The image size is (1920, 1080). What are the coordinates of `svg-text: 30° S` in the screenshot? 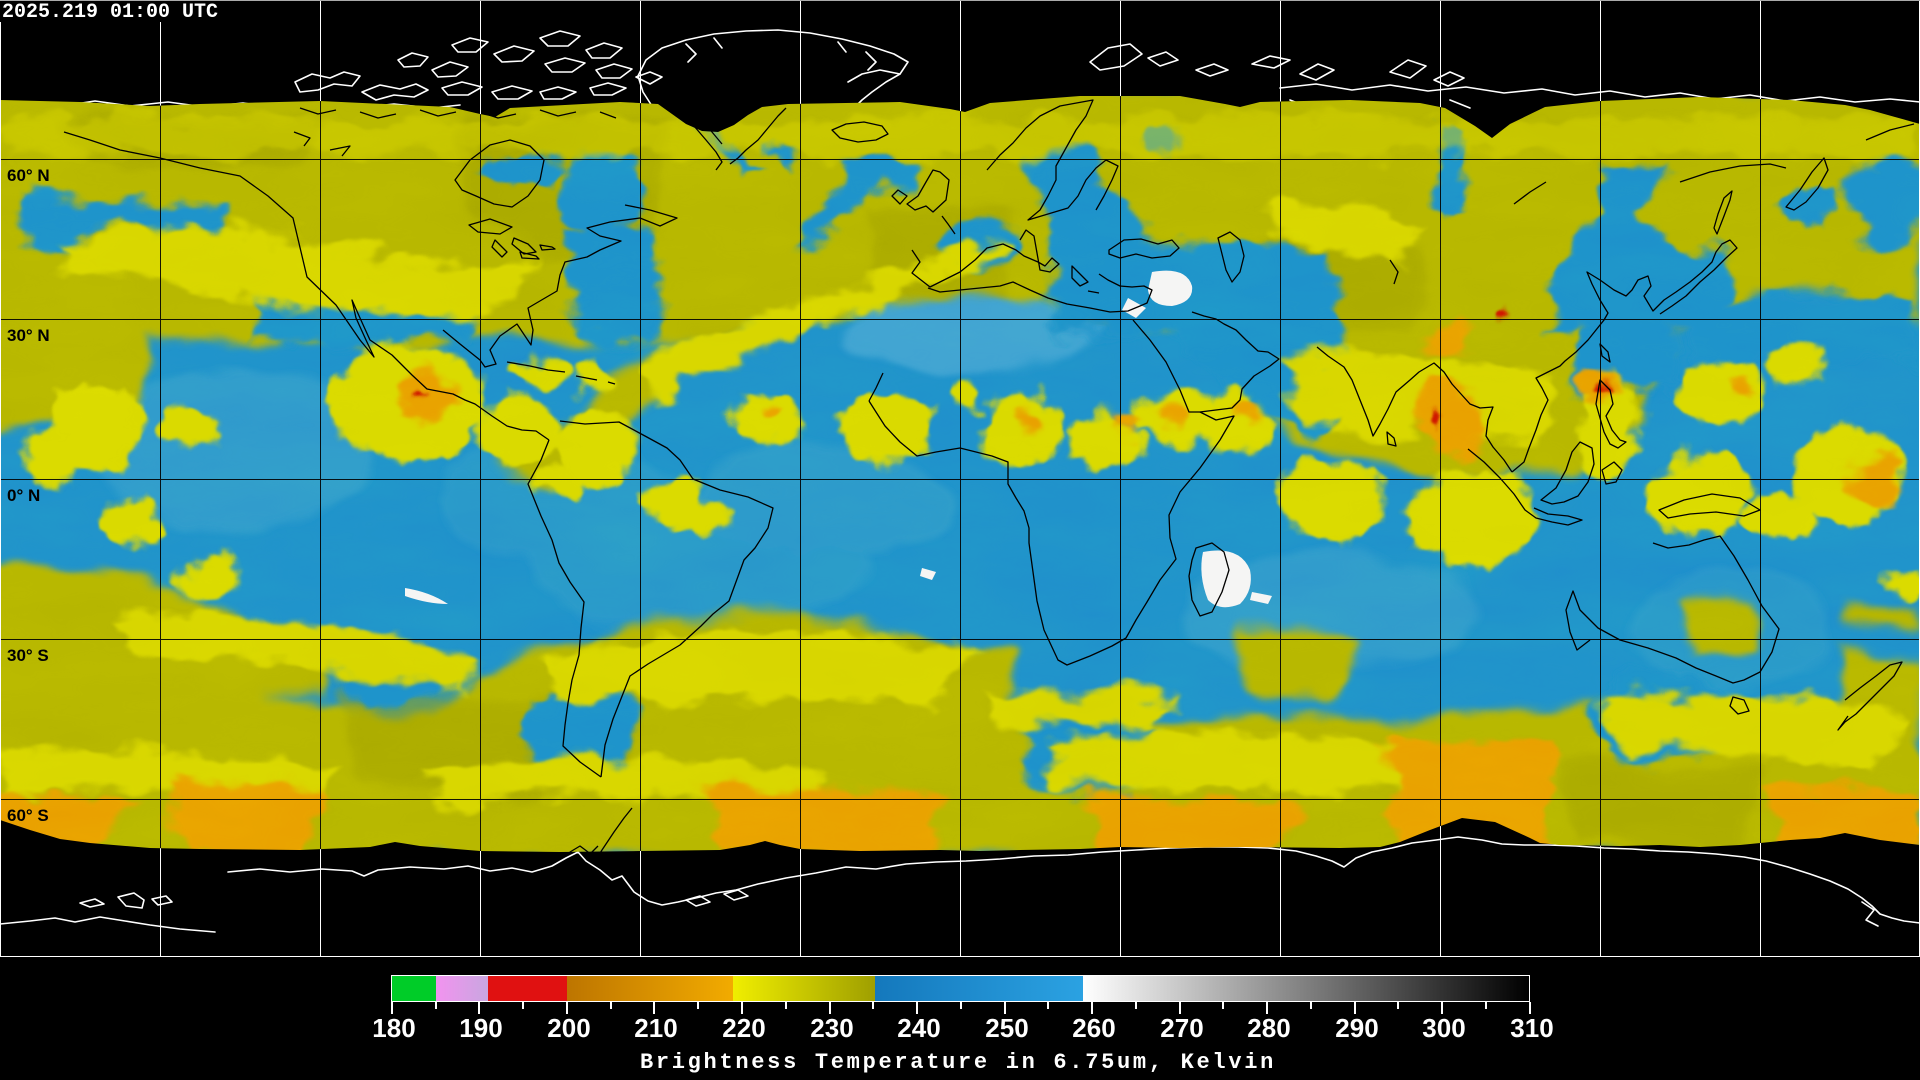 It's located at (28, 655).